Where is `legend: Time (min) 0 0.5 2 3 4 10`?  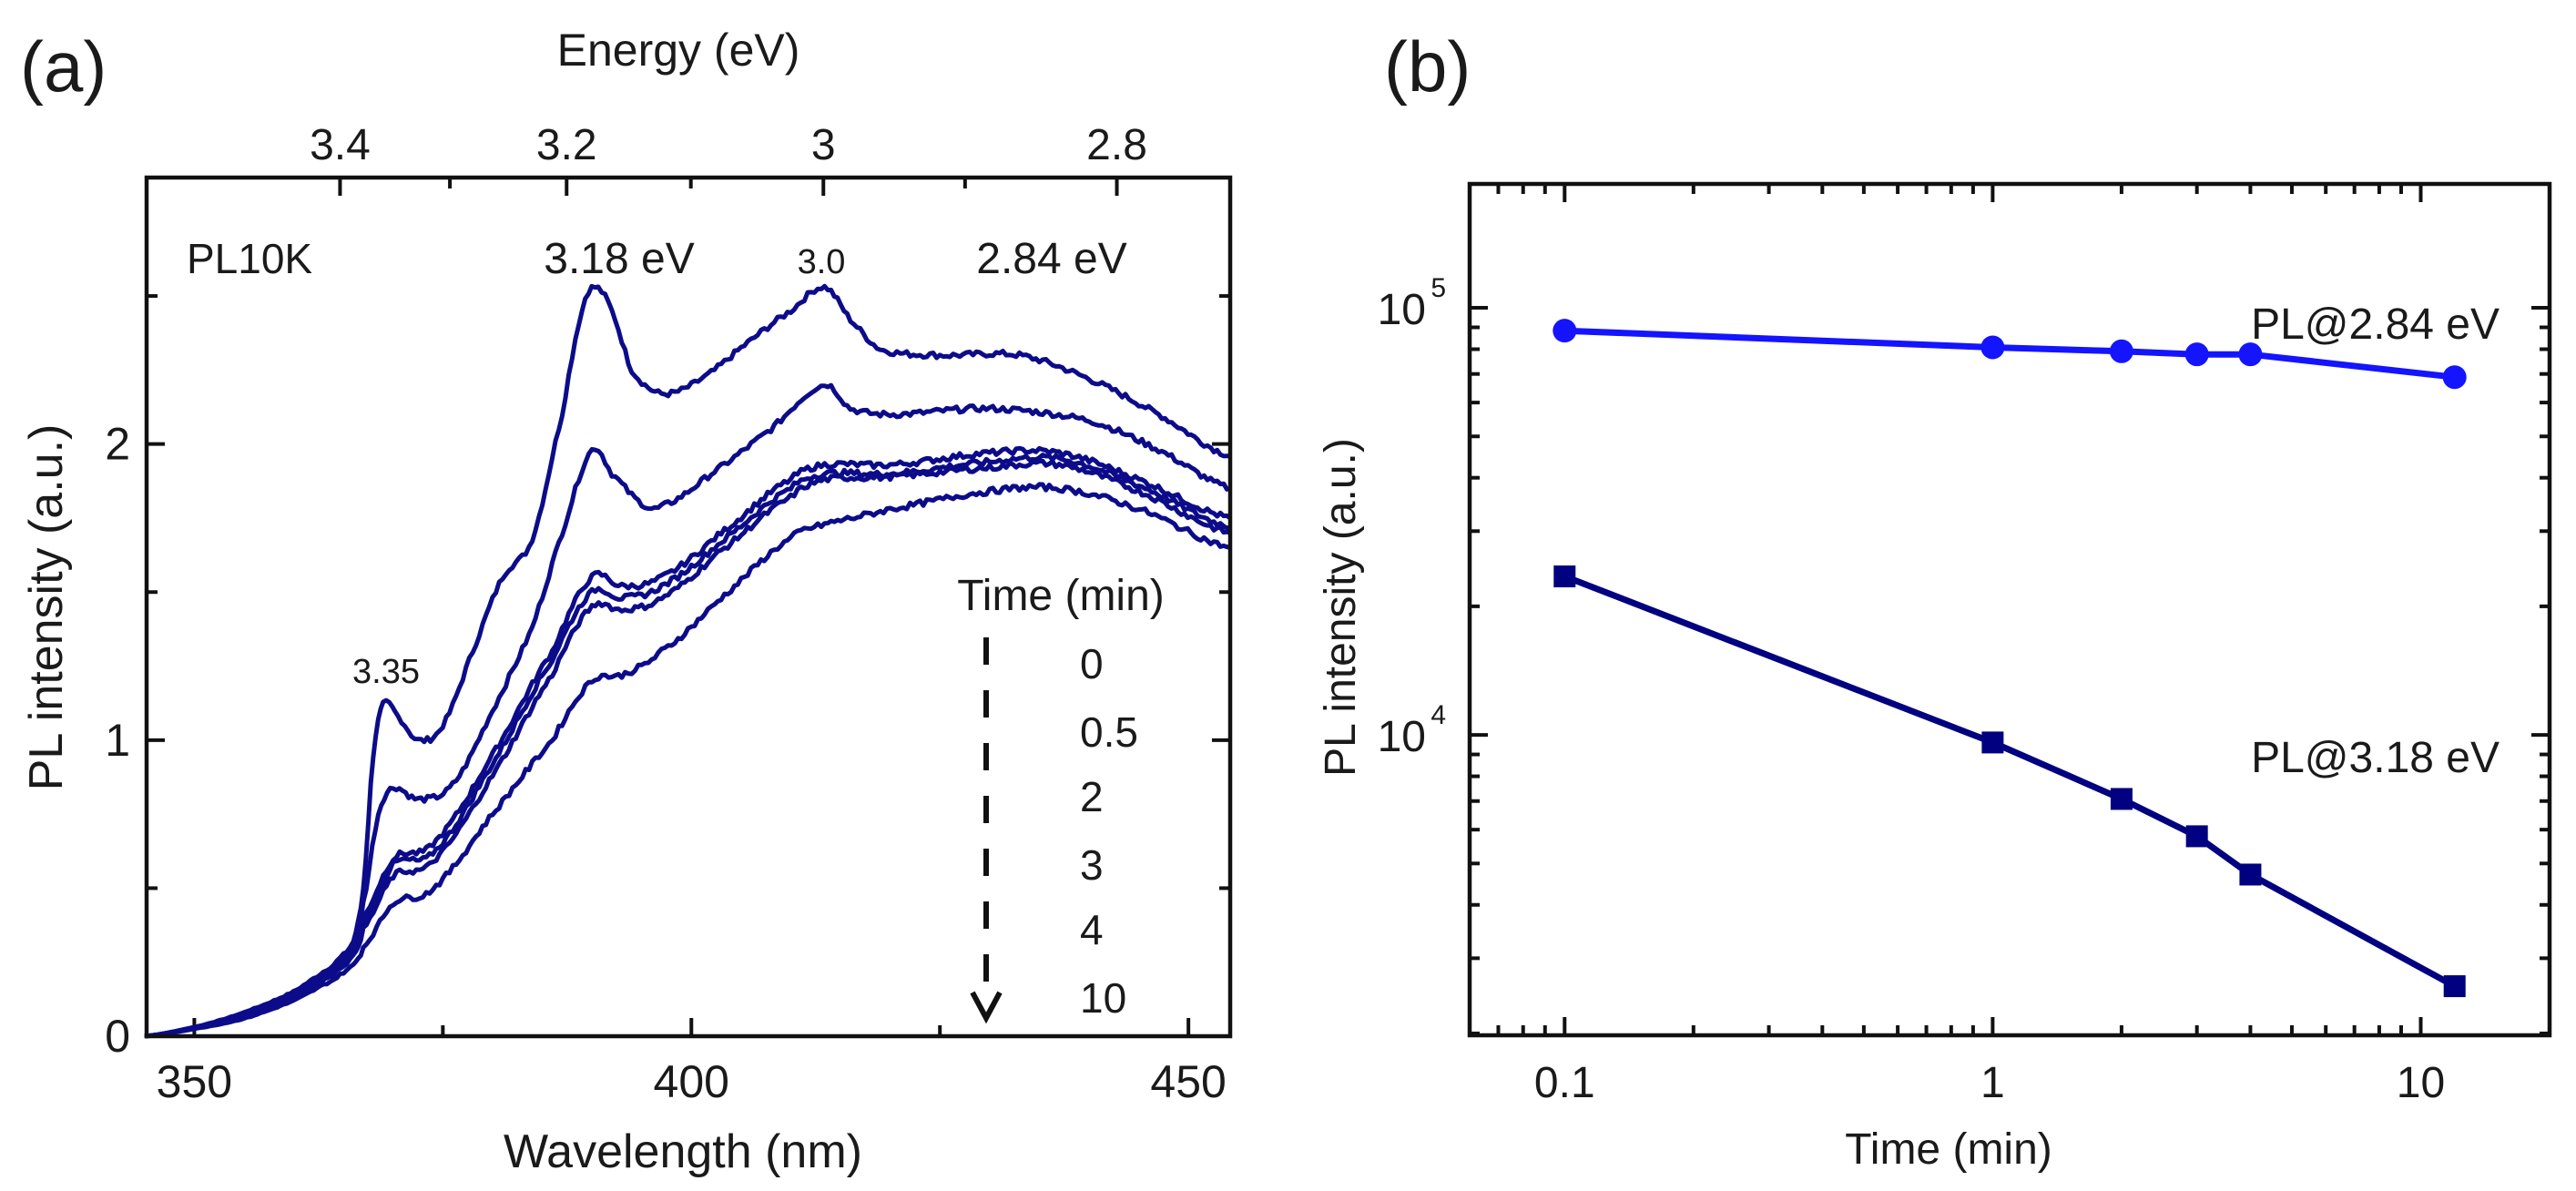
legend: Time (min) 0 0.5 2 3 4 10 is located at coordinates (1061, 798).